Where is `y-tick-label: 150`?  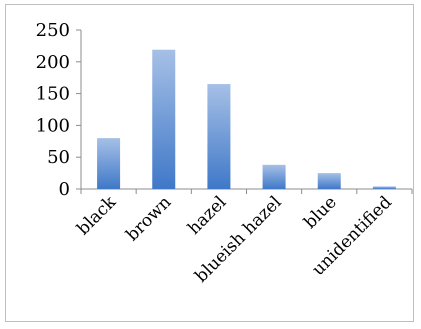
y-tick-label: 150 is located at coordinates (53, 94).